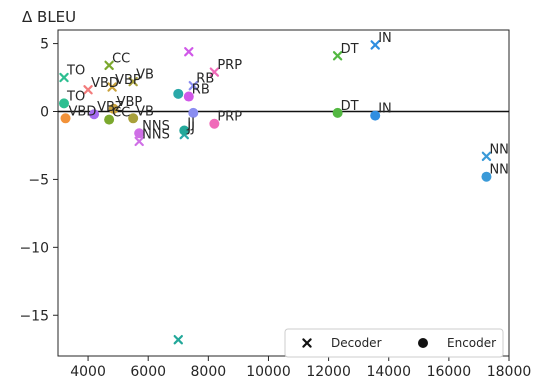  I want to click on y-tick-label: −5, so click(38, 180).